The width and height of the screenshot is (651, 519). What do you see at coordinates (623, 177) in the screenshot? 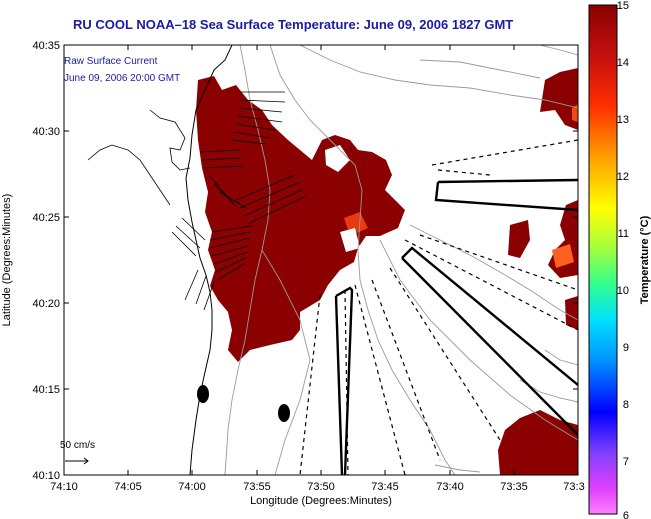
I see `colorbar-tick: 12` at bounding box center [623, 177].